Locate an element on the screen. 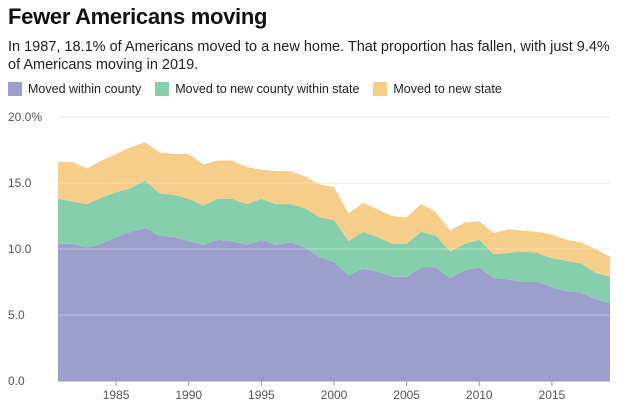 This screenshot has width=628, height=411. x-tick-label: 1985 is located at coordinates (116, 395).